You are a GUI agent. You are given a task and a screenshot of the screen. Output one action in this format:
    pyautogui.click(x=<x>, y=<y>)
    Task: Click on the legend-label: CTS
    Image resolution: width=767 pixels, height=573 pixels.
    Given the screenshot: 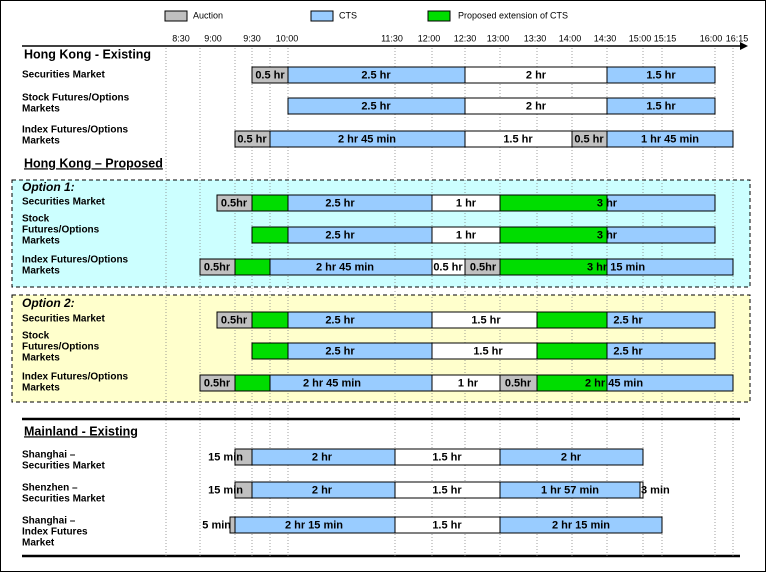 What is the action you would take?
    pyautogui.click(x=348, y=15)
    